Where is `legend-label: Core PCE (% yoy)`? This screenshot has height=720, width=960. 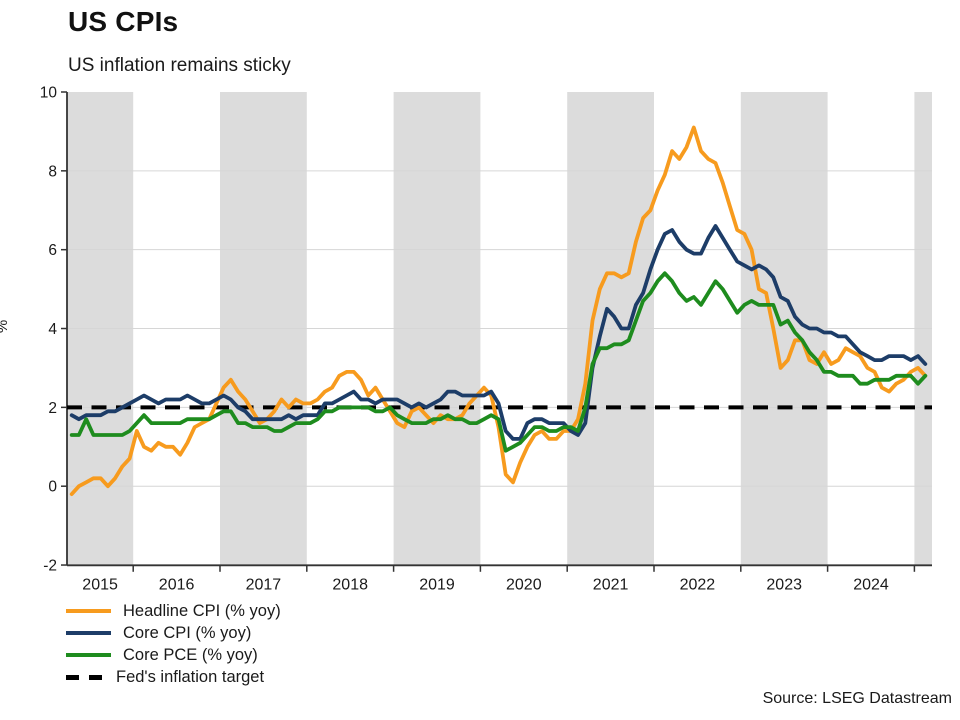
legend-label: Core PCE (% yoy) is located at coordinates (190, 654).